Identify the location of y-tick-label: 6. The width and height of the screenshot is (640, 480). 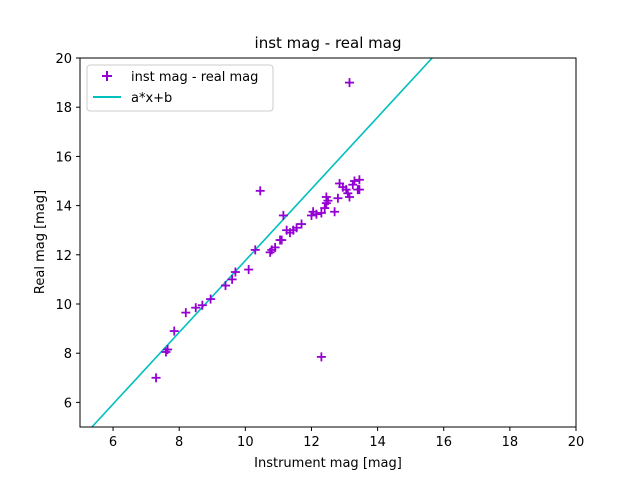
(68, 403).